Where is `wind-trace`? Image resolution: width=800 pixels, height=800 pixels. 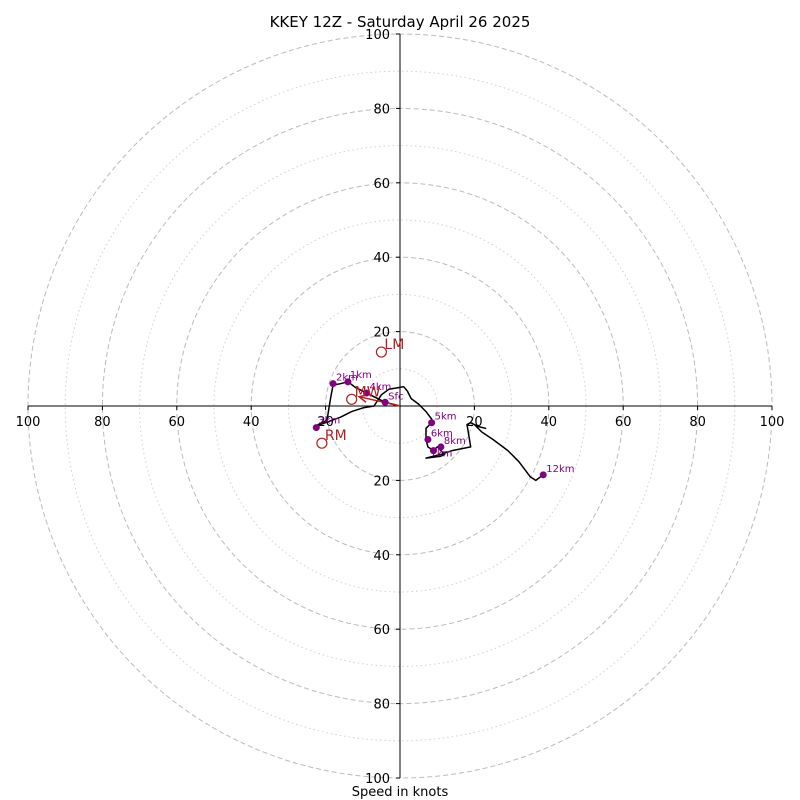 wind-trace is located at coordinates (428, 431).